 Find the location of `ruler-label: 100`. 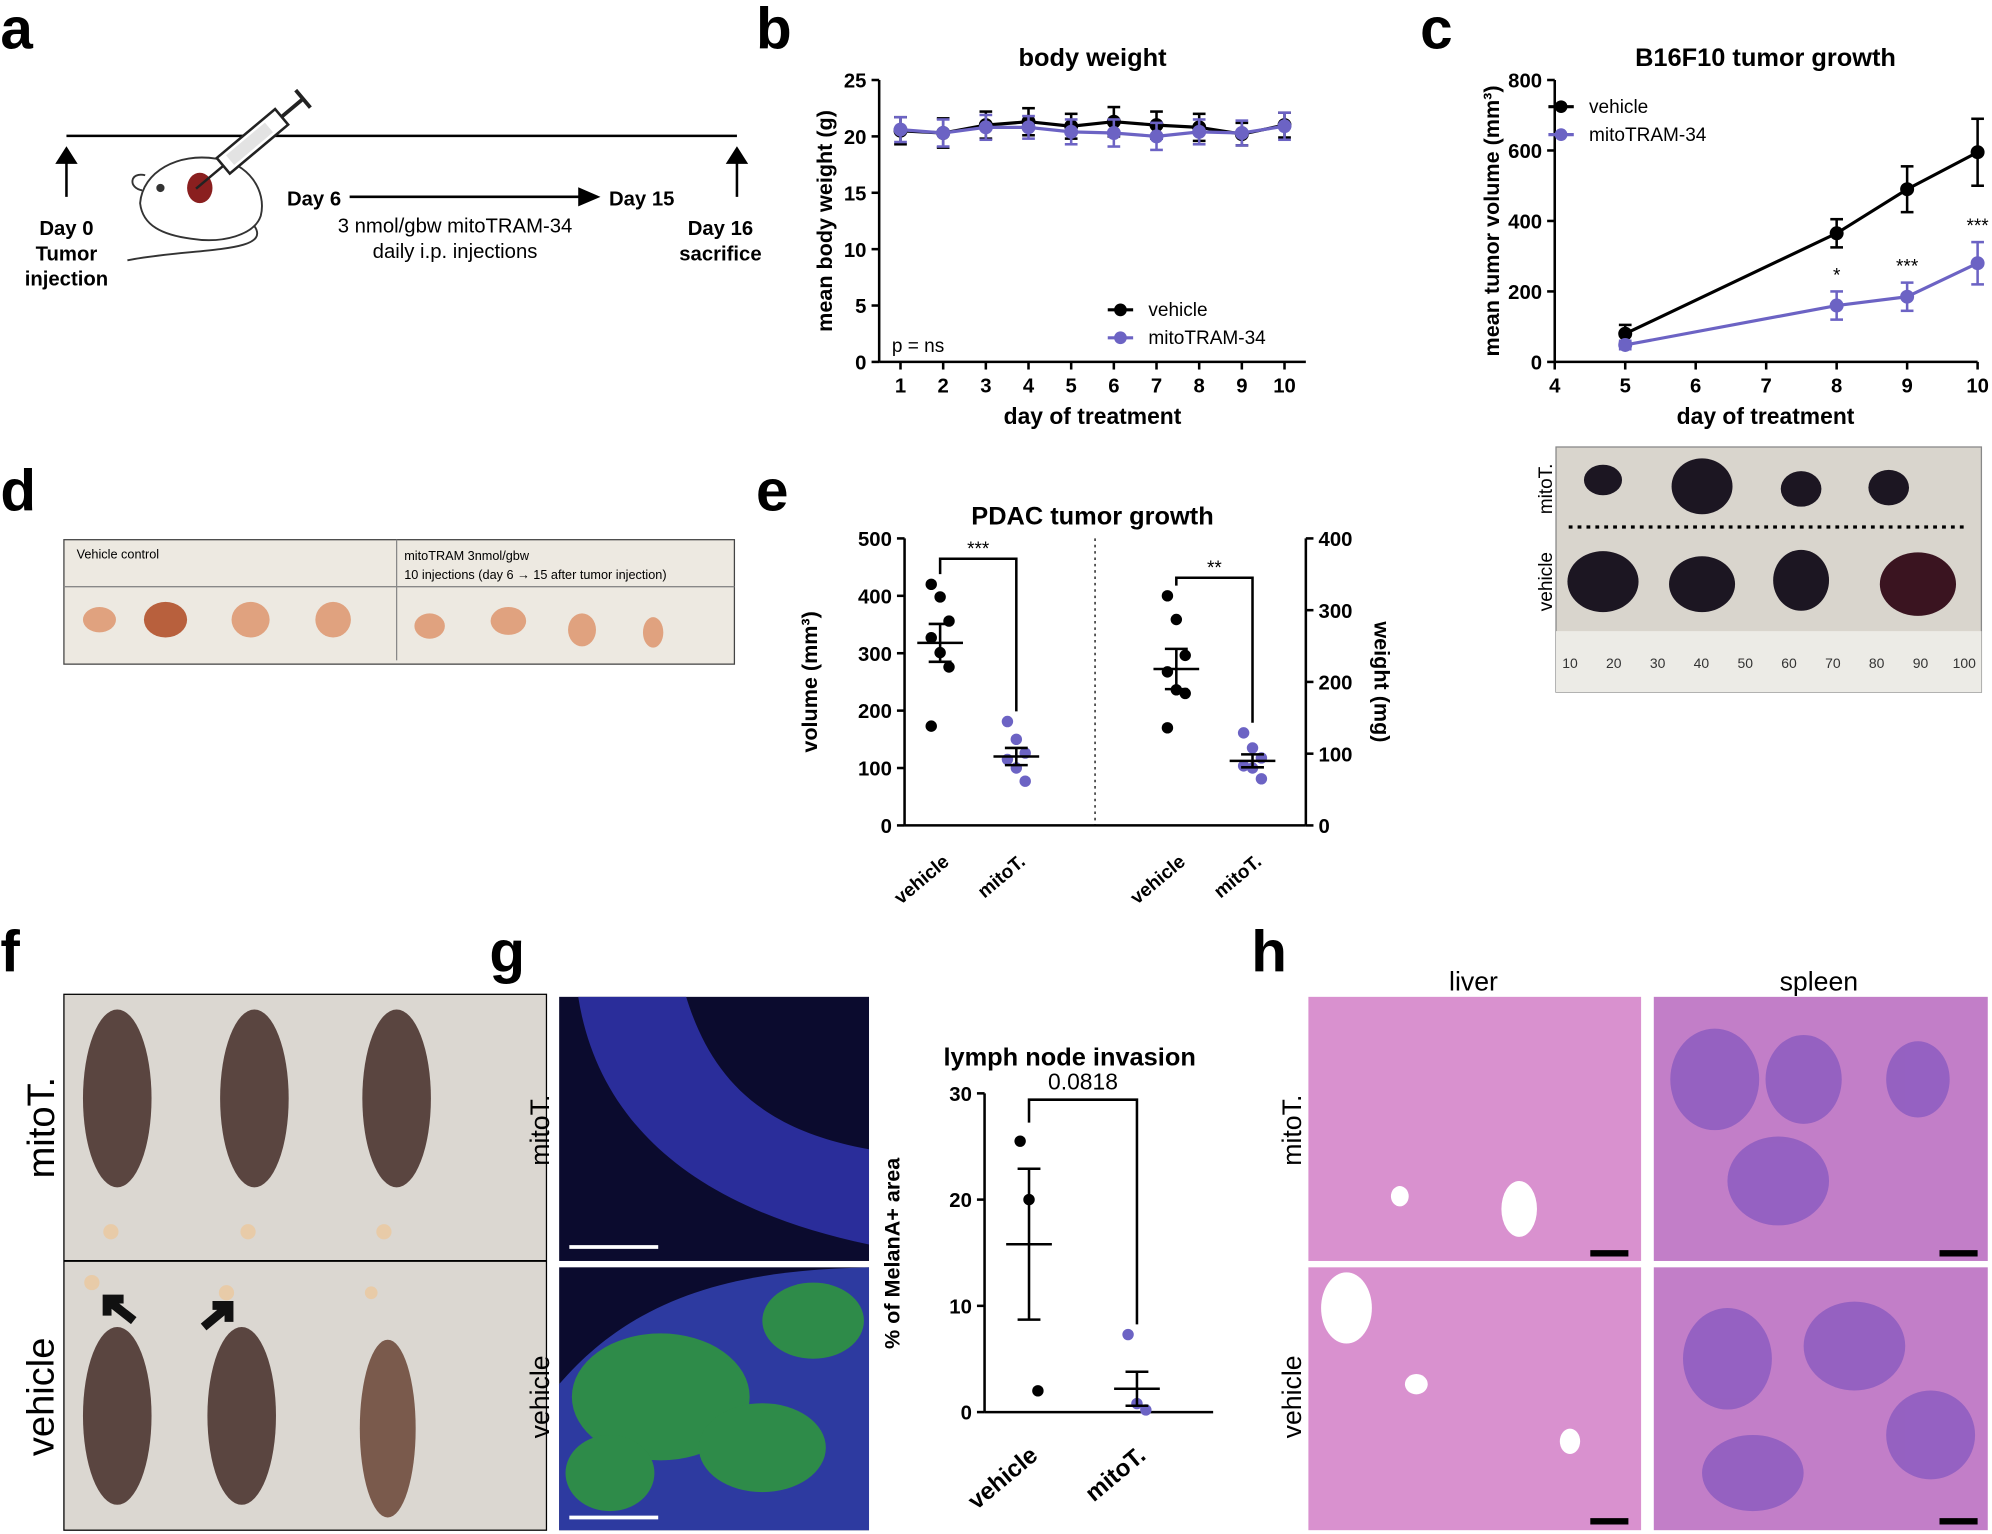

ruler-label: 100 is located at coordinates (1965, 663).